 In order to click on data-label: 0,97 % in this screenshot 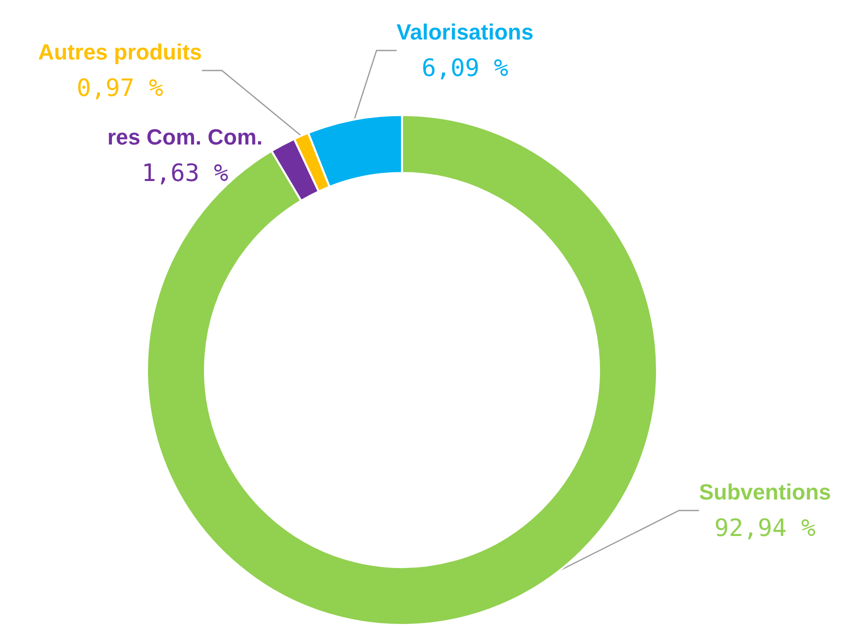, I will do `click(120, 88)`.